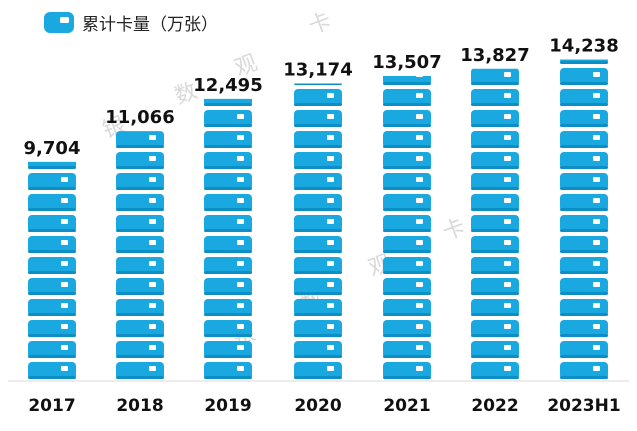 The height and width of the screenshot is (431, 637). I want to click on x-tick-label: 2019, so click(227, 406).